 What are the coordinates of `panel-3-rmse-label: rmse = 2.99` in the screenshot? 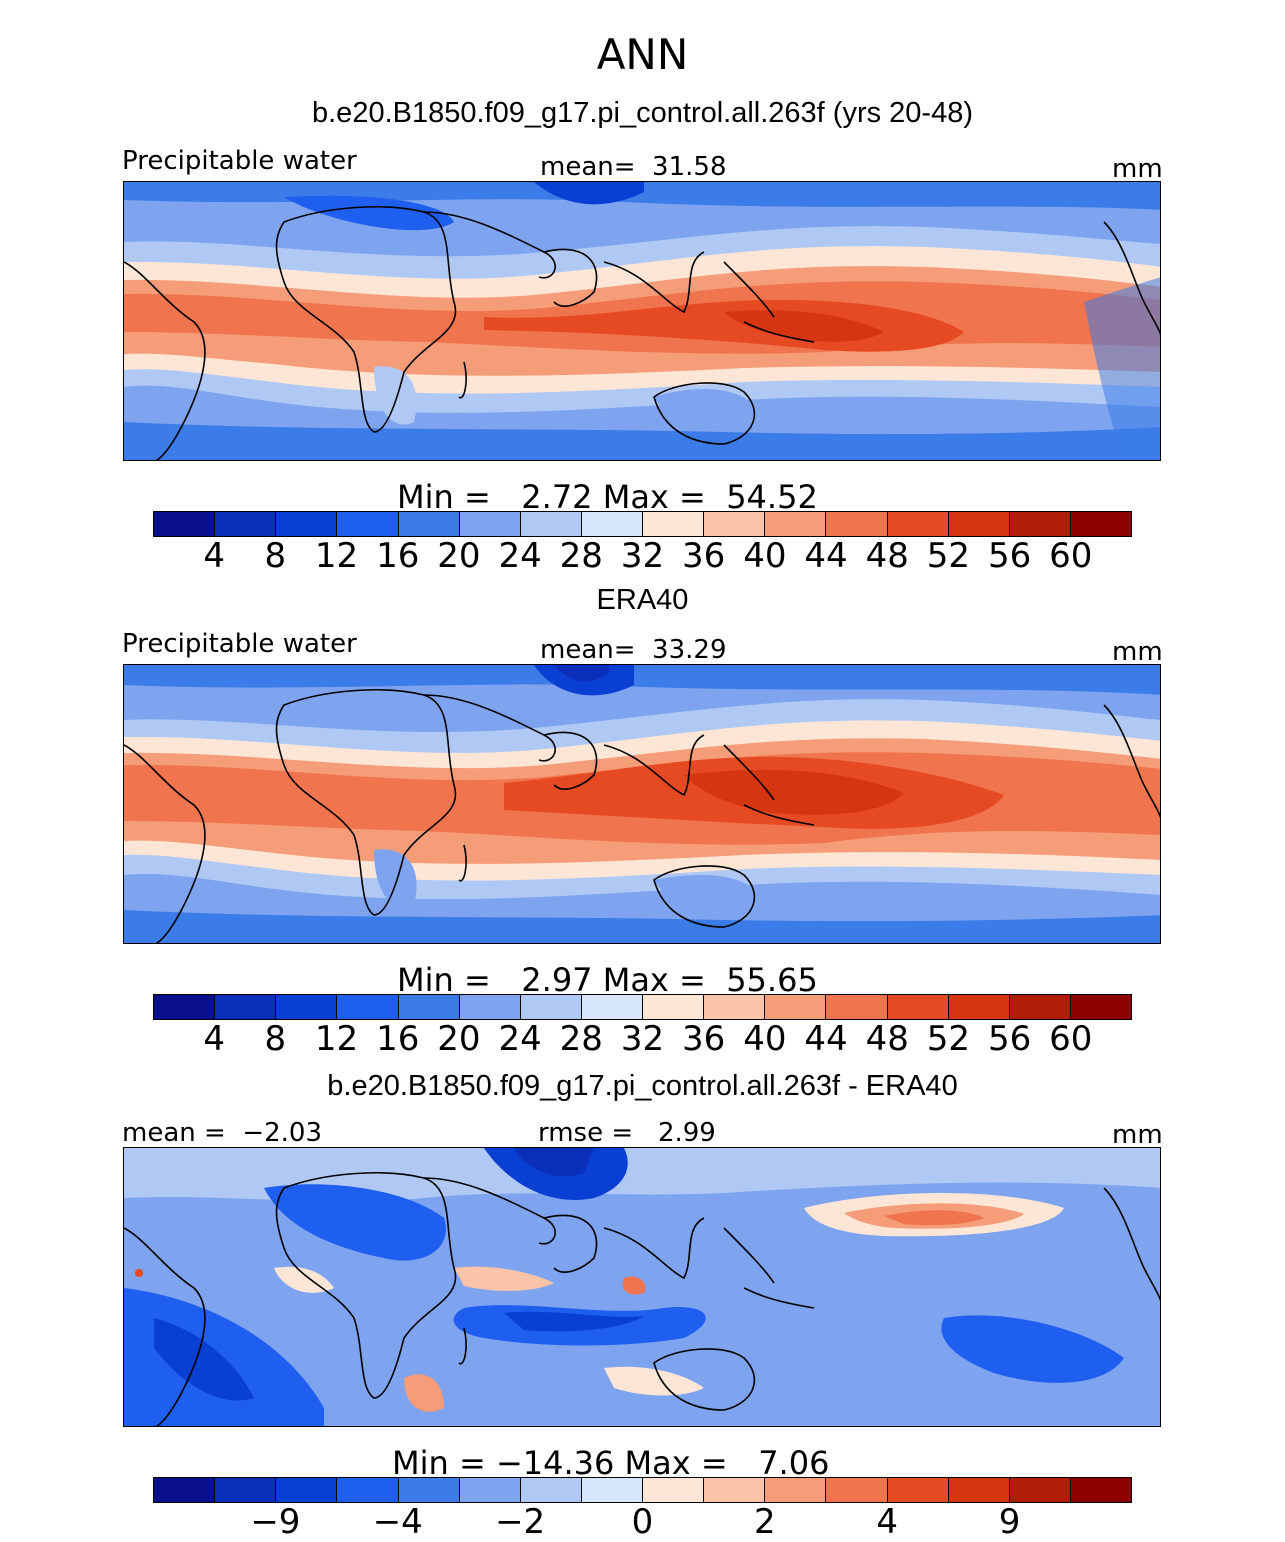 It's located at (627, 1133).